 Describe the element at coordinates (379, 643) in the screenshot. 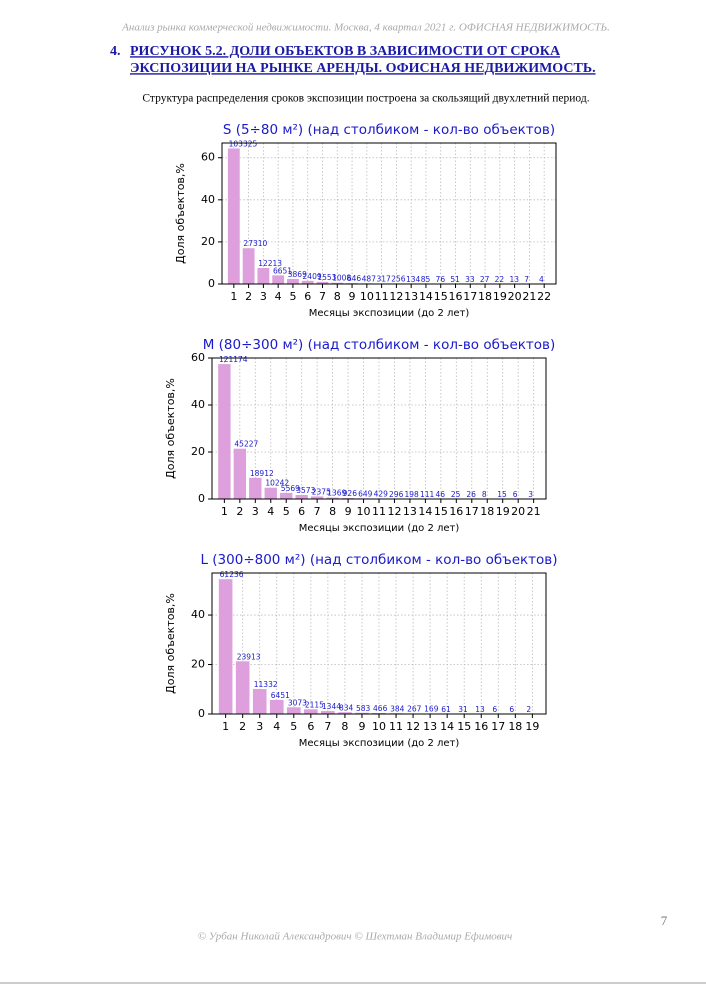

I see `plot-frame` at that location.